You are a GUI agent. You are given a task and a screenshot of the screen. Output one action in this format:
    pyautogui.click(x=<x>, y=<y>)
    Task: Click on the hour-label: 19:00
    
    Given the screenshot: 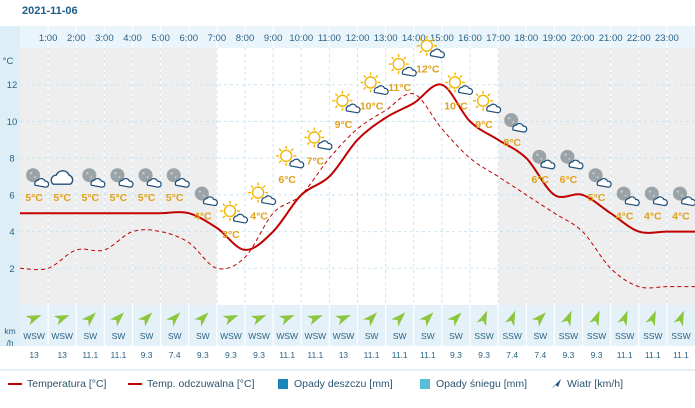 What is the action you would take?
    pyautogui.click(x=554, y=38)
    